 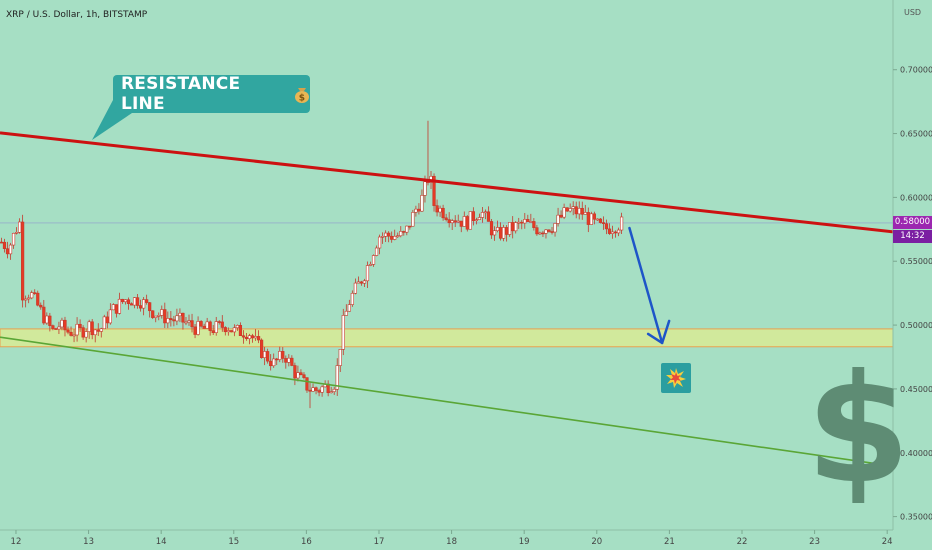 I want to click on x-tick-label: 21, so click(x=669, y=542).